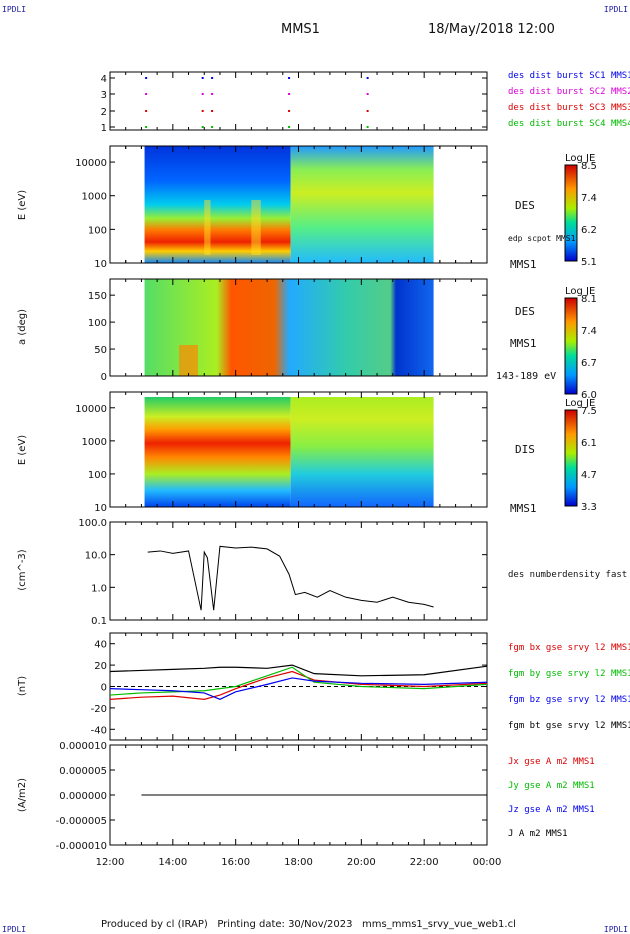 The width and height of the screenshot is (630, 934). What do you see at coordinates (589, 395) in the screenshot?
I see `des-pitch-colorbar-tick: 6.0` at bounding box center [589, 395].